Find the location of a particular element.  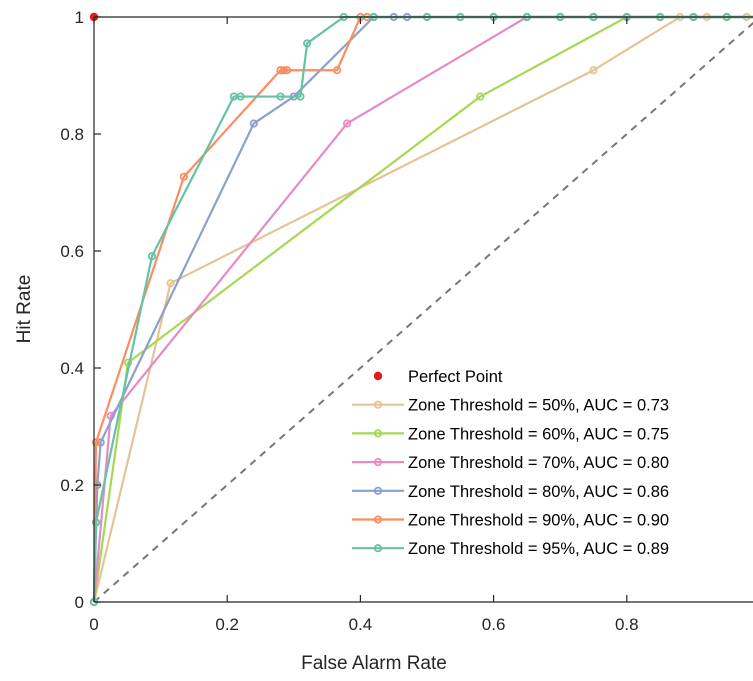

y-tick-label: 0.6 is located at coordinates (72, 251).